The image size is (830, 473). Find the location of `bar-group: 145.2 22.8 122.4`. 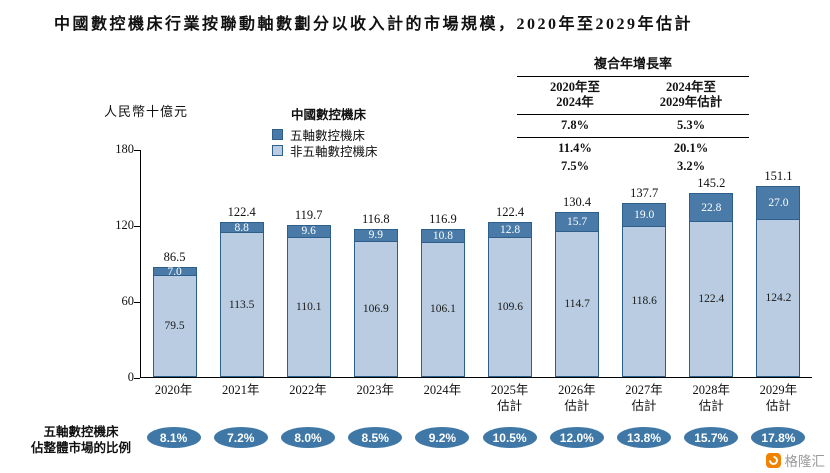

bar-group: 145.2 22.8 122.4 is located at coordinates (711, 263).